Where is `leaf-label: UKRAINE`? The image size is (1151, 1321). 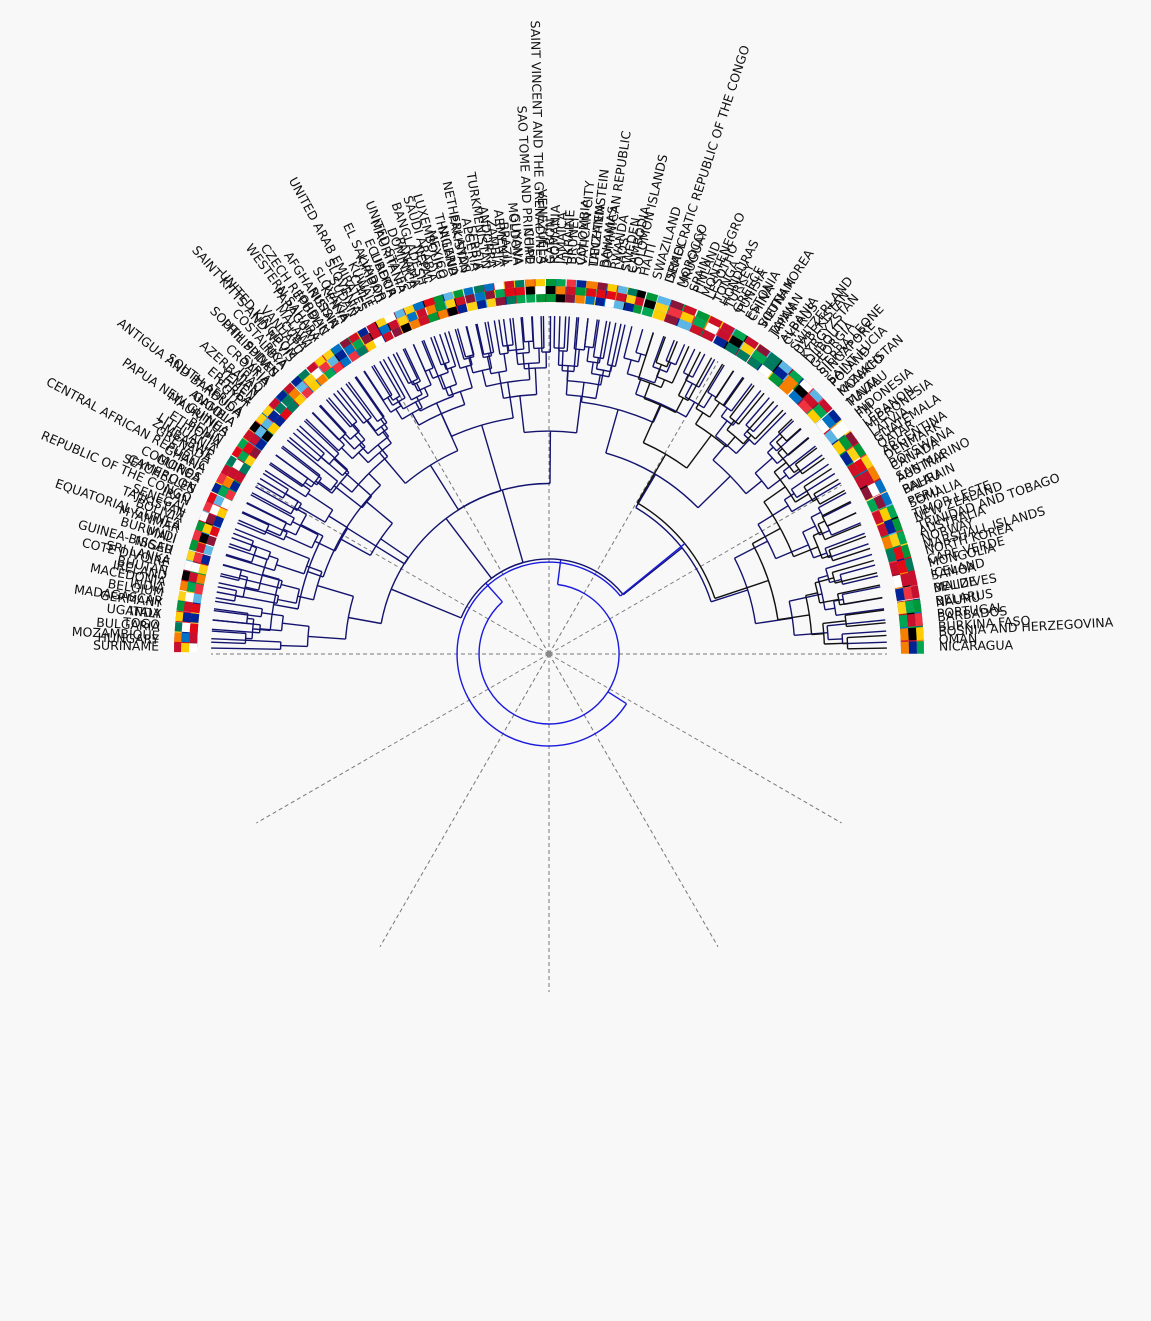
leaf-label: UKRAINE is located at coordinates (569, 237).